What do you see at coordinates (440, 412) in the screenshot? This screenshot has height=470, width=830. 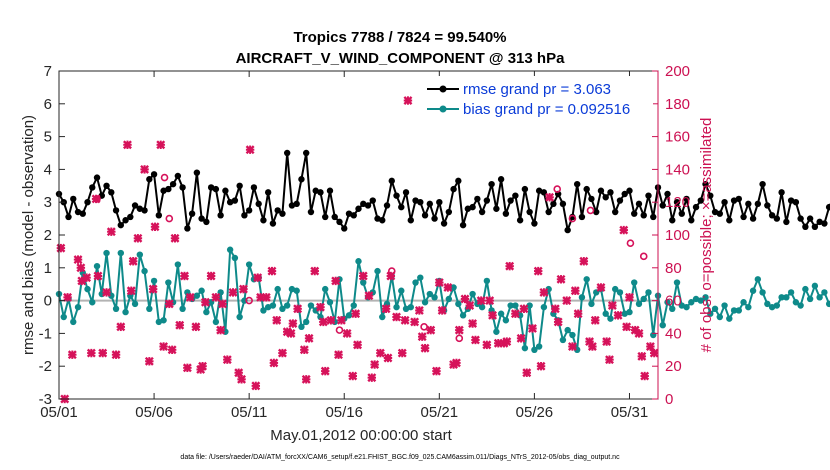 I see `x-tick-label: 05/21` at bounding box center [440, 412].